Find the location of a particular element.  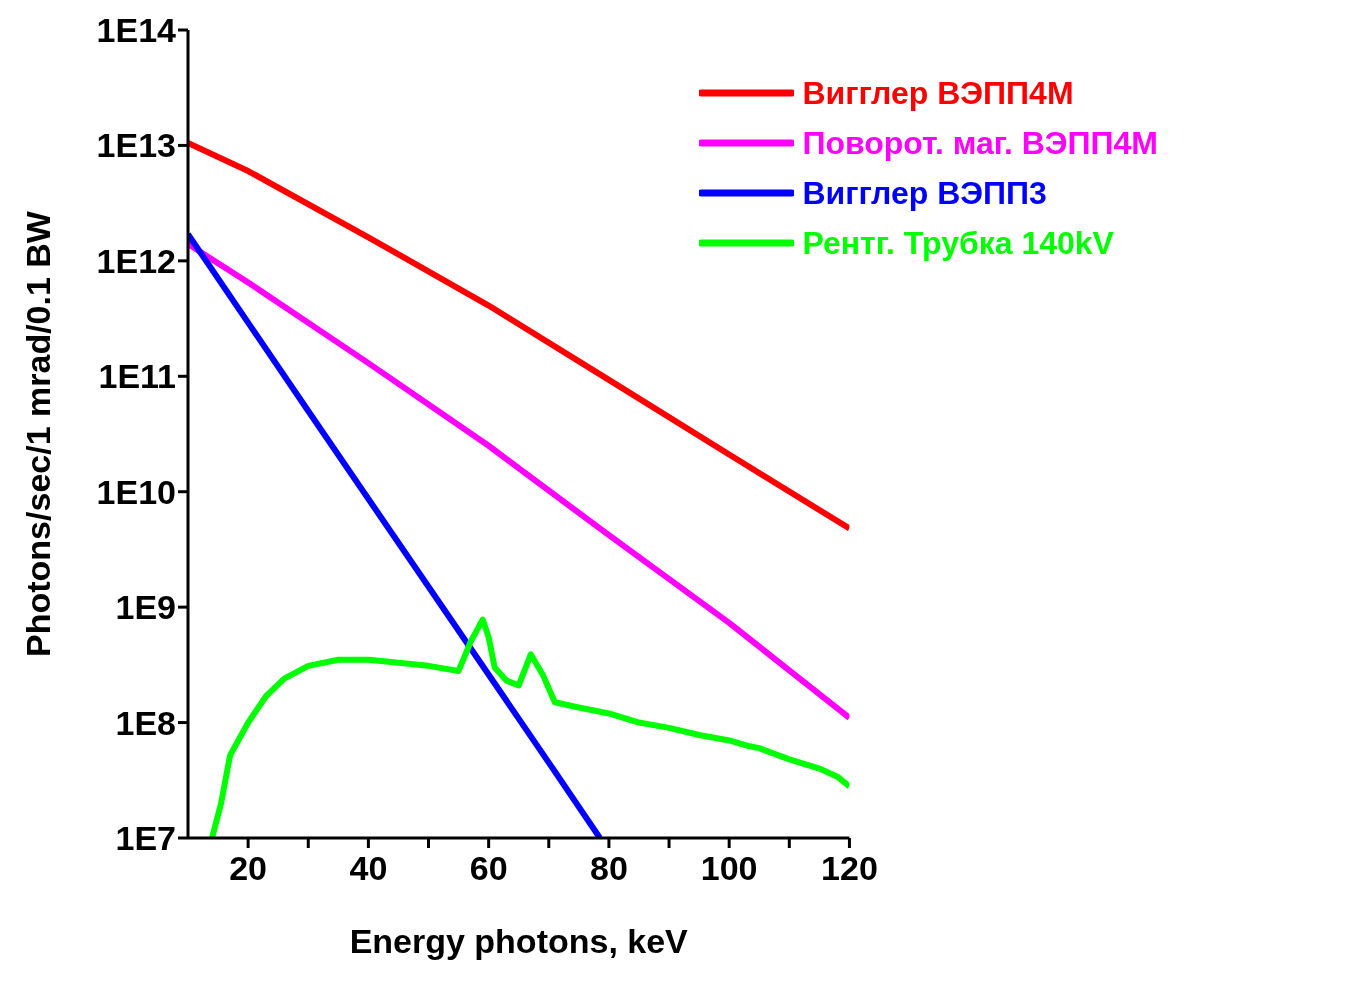

y-tick-label: 1E12 is located at coordinates (136, 260).